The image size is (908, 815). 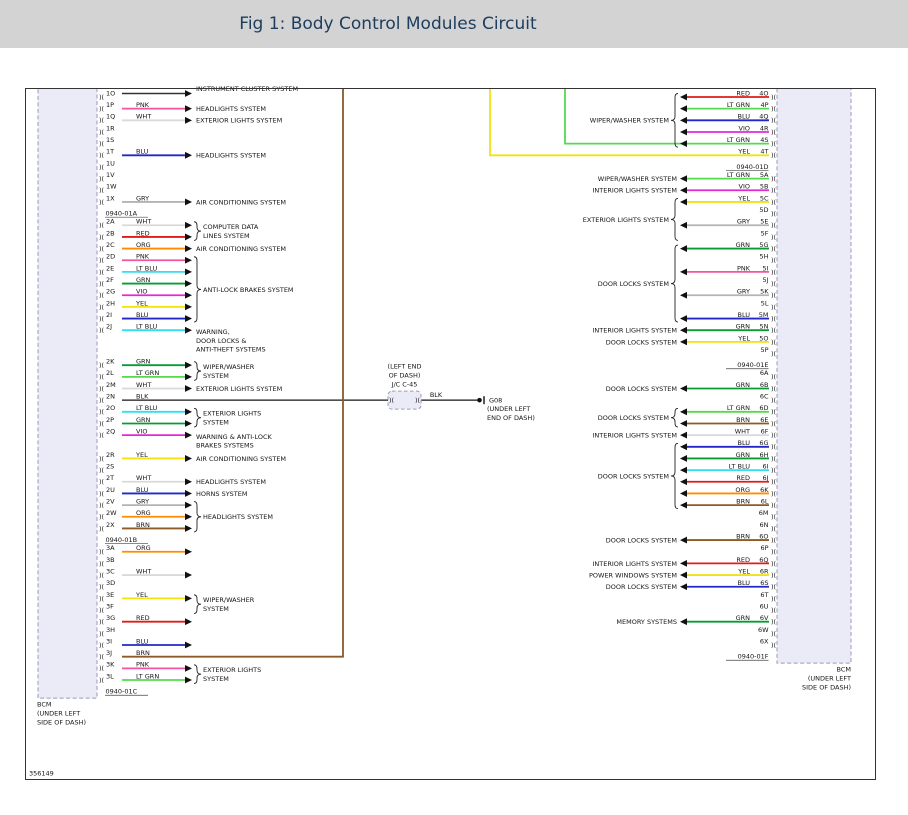 I want to click on system-label: DOOR LOCKS &, so click(x=221, y=341).